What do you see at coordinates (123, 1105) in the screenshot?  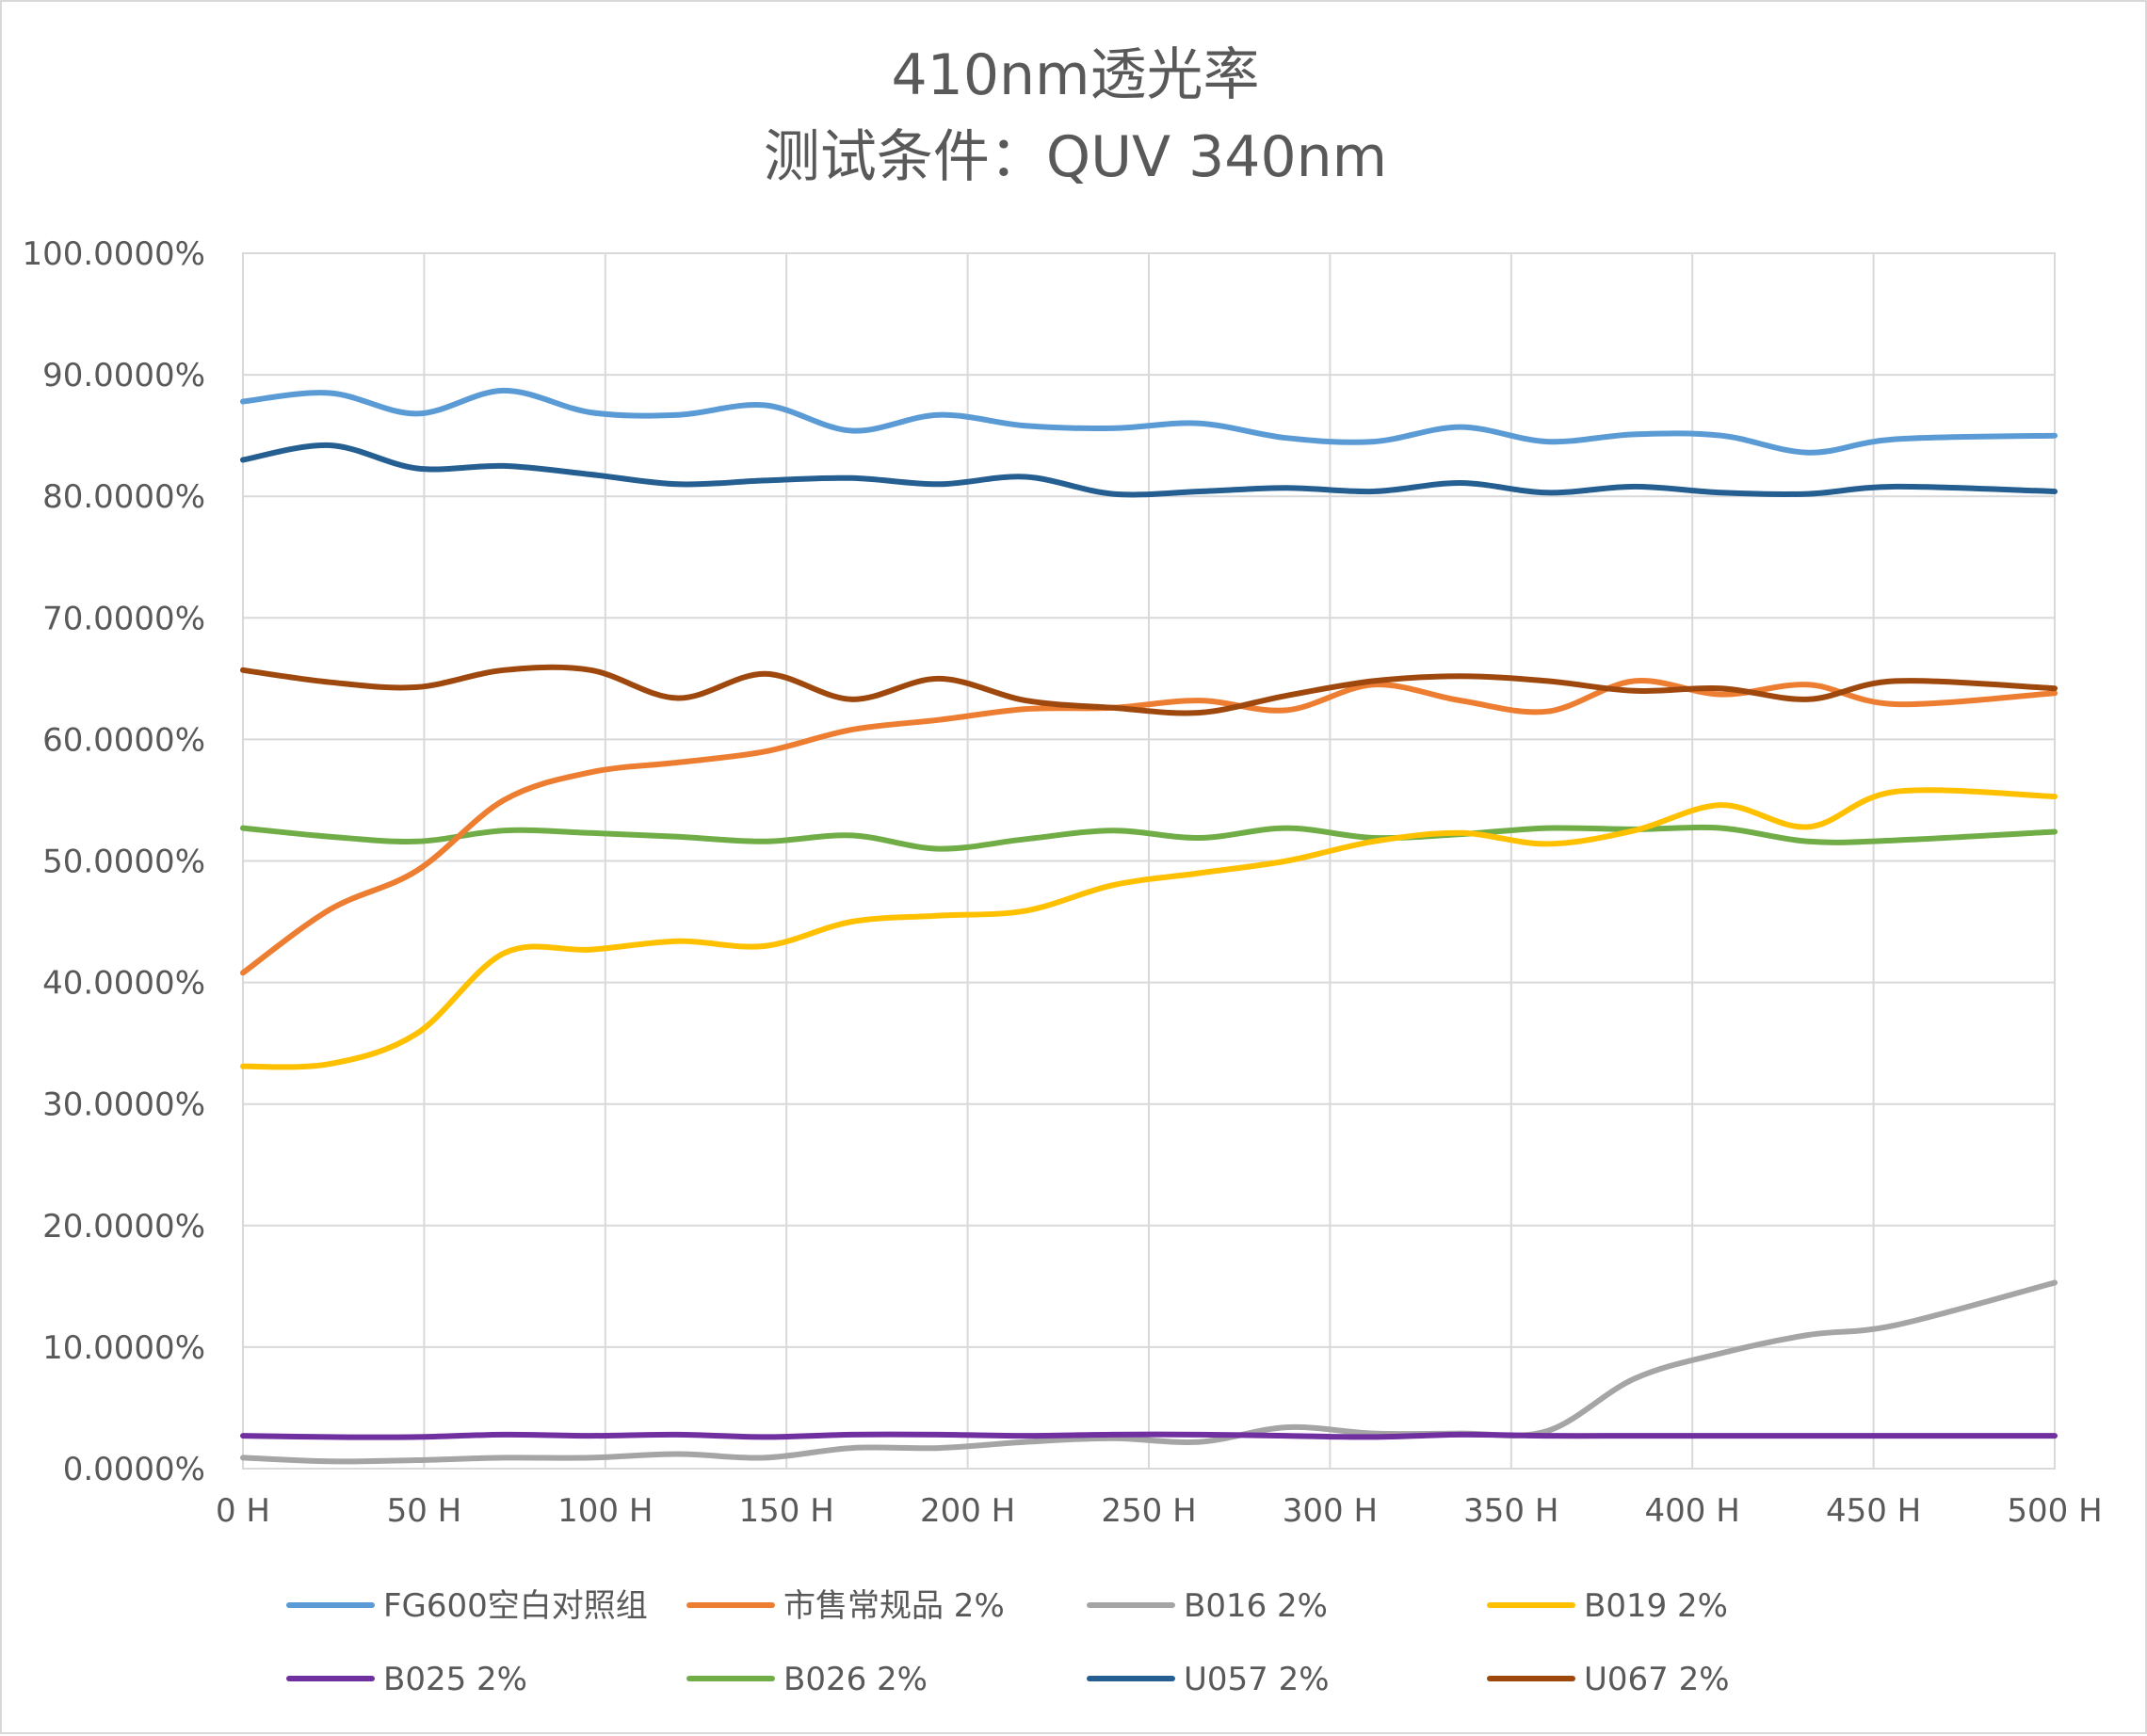 I see `y-tick-label: 30.0000%` at bounding box center [123, 1105].